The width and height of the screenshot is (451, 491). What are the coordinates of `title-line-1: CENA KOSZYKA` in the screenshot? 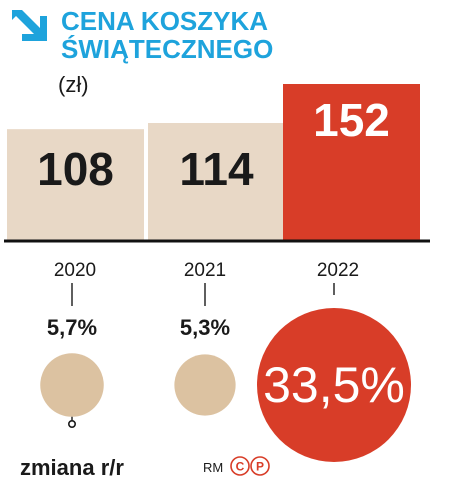 It's located at (164, 21).